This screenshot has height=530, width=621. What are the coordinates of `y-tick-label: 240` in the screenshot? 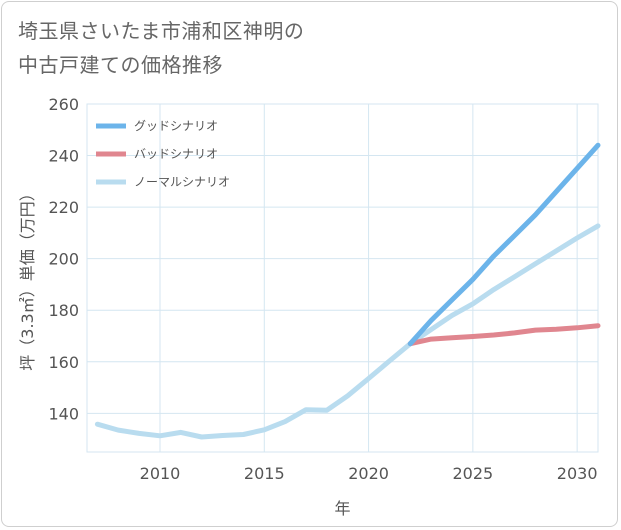 It's located at (63, 156).